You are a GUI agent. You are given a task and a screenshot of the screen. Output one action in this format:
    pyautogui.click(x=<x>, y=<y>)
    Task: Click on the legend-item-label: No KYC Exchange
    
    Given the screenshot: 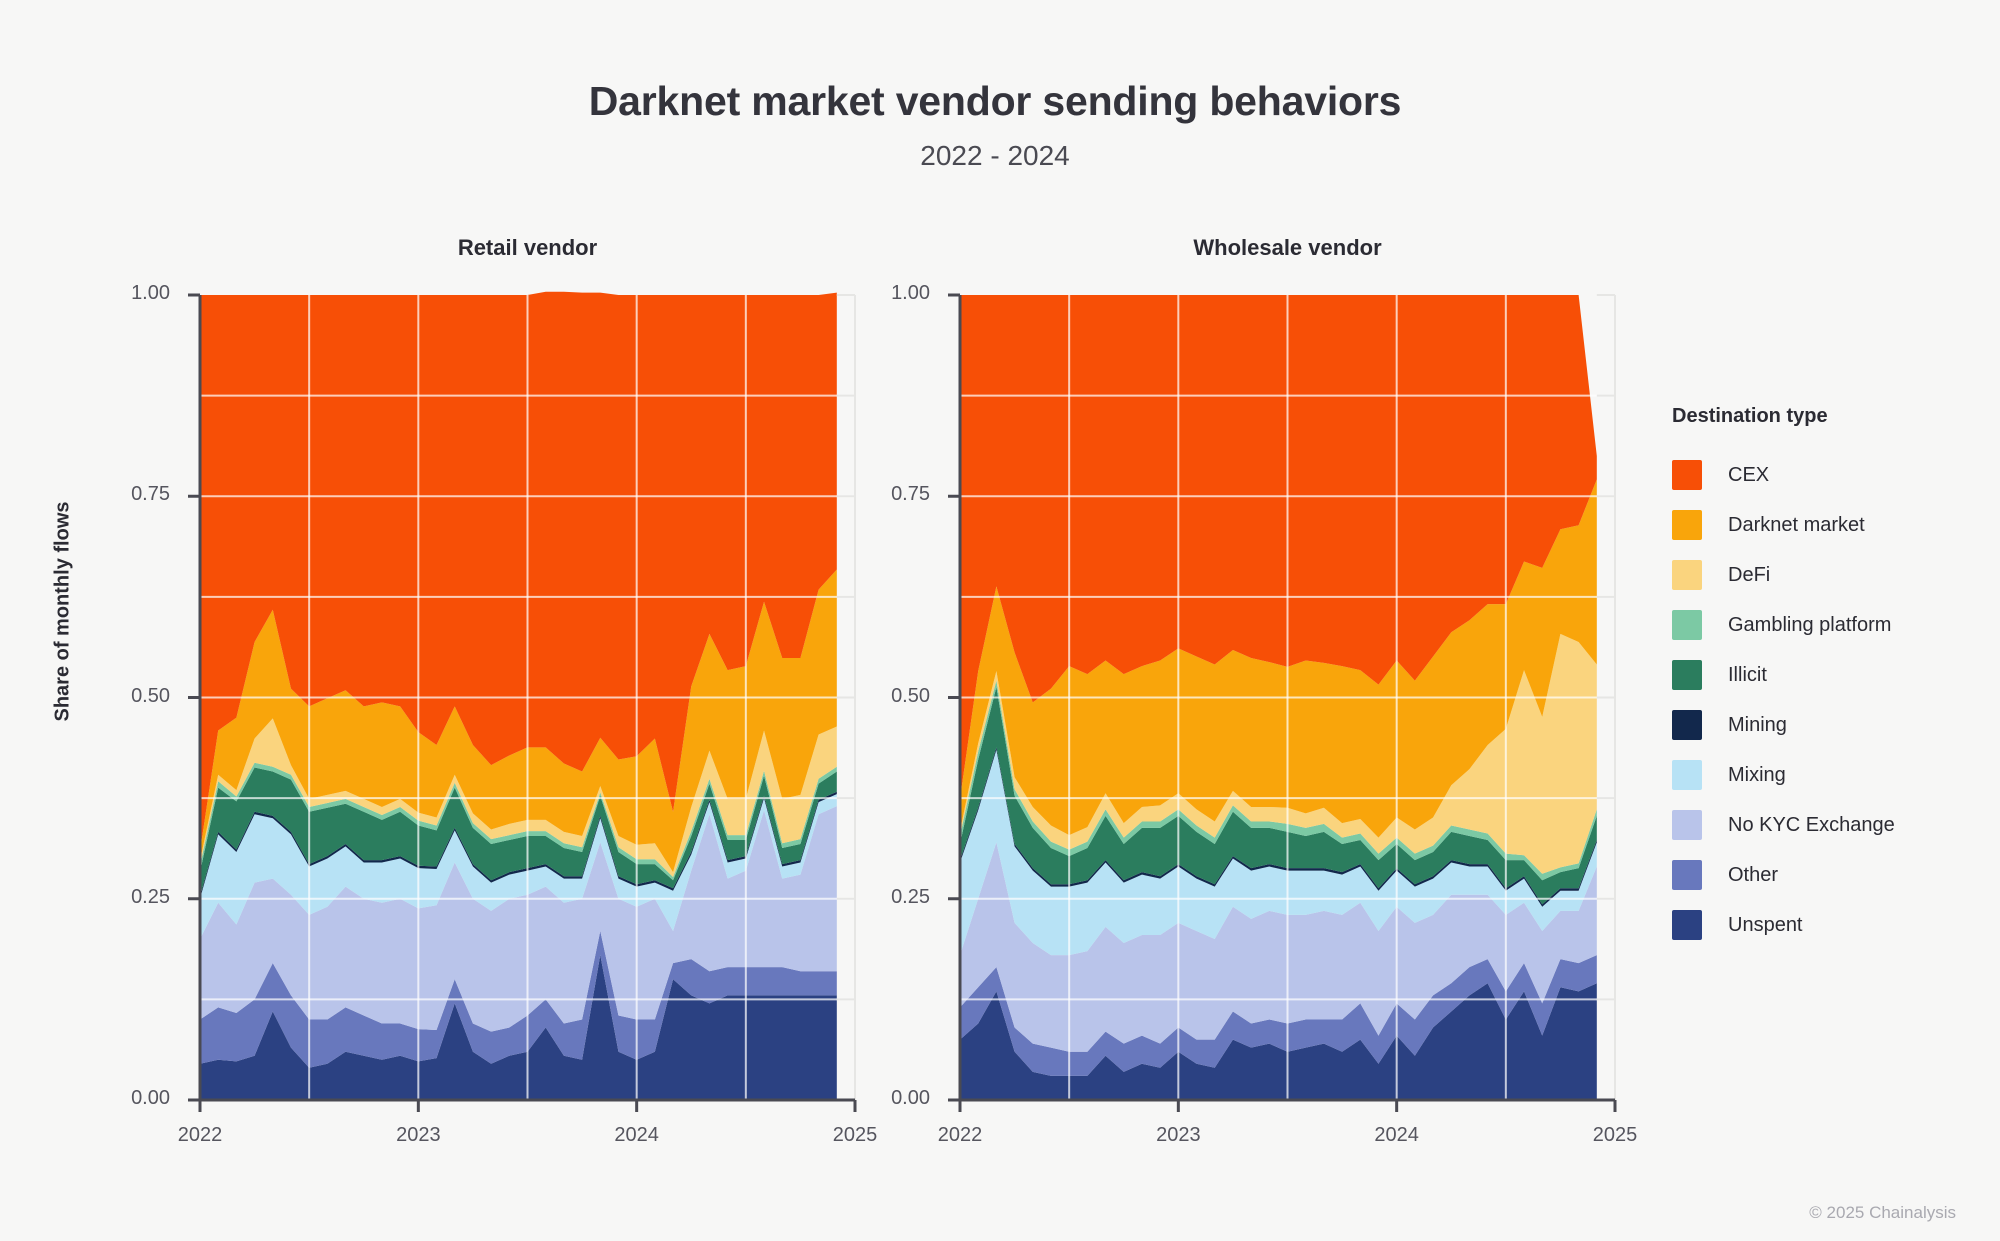 What is the action you would take?
    pyautogui.click(x=1811, y=824)
    